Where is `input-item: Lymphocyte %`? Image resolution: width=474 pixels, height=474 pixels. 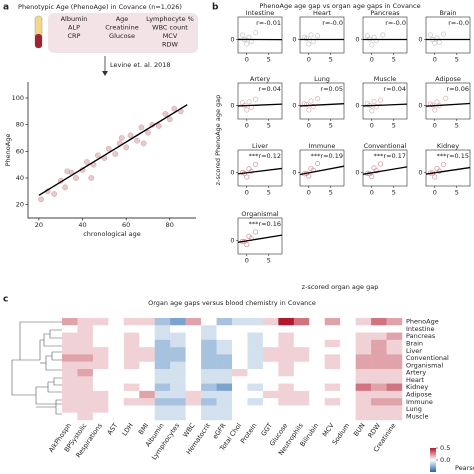
input-item: Lymphocyte % is located at coordinates (170, 19).